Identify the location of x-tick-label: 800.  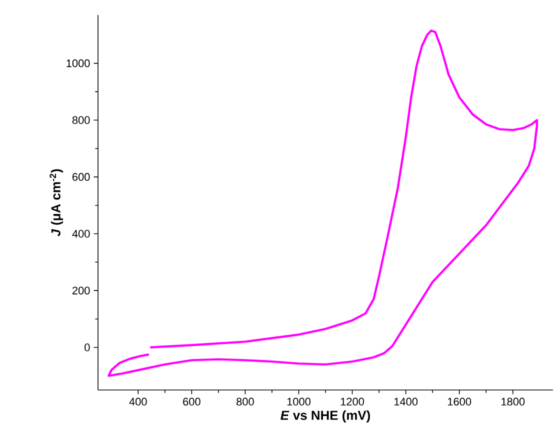
(245, 402).